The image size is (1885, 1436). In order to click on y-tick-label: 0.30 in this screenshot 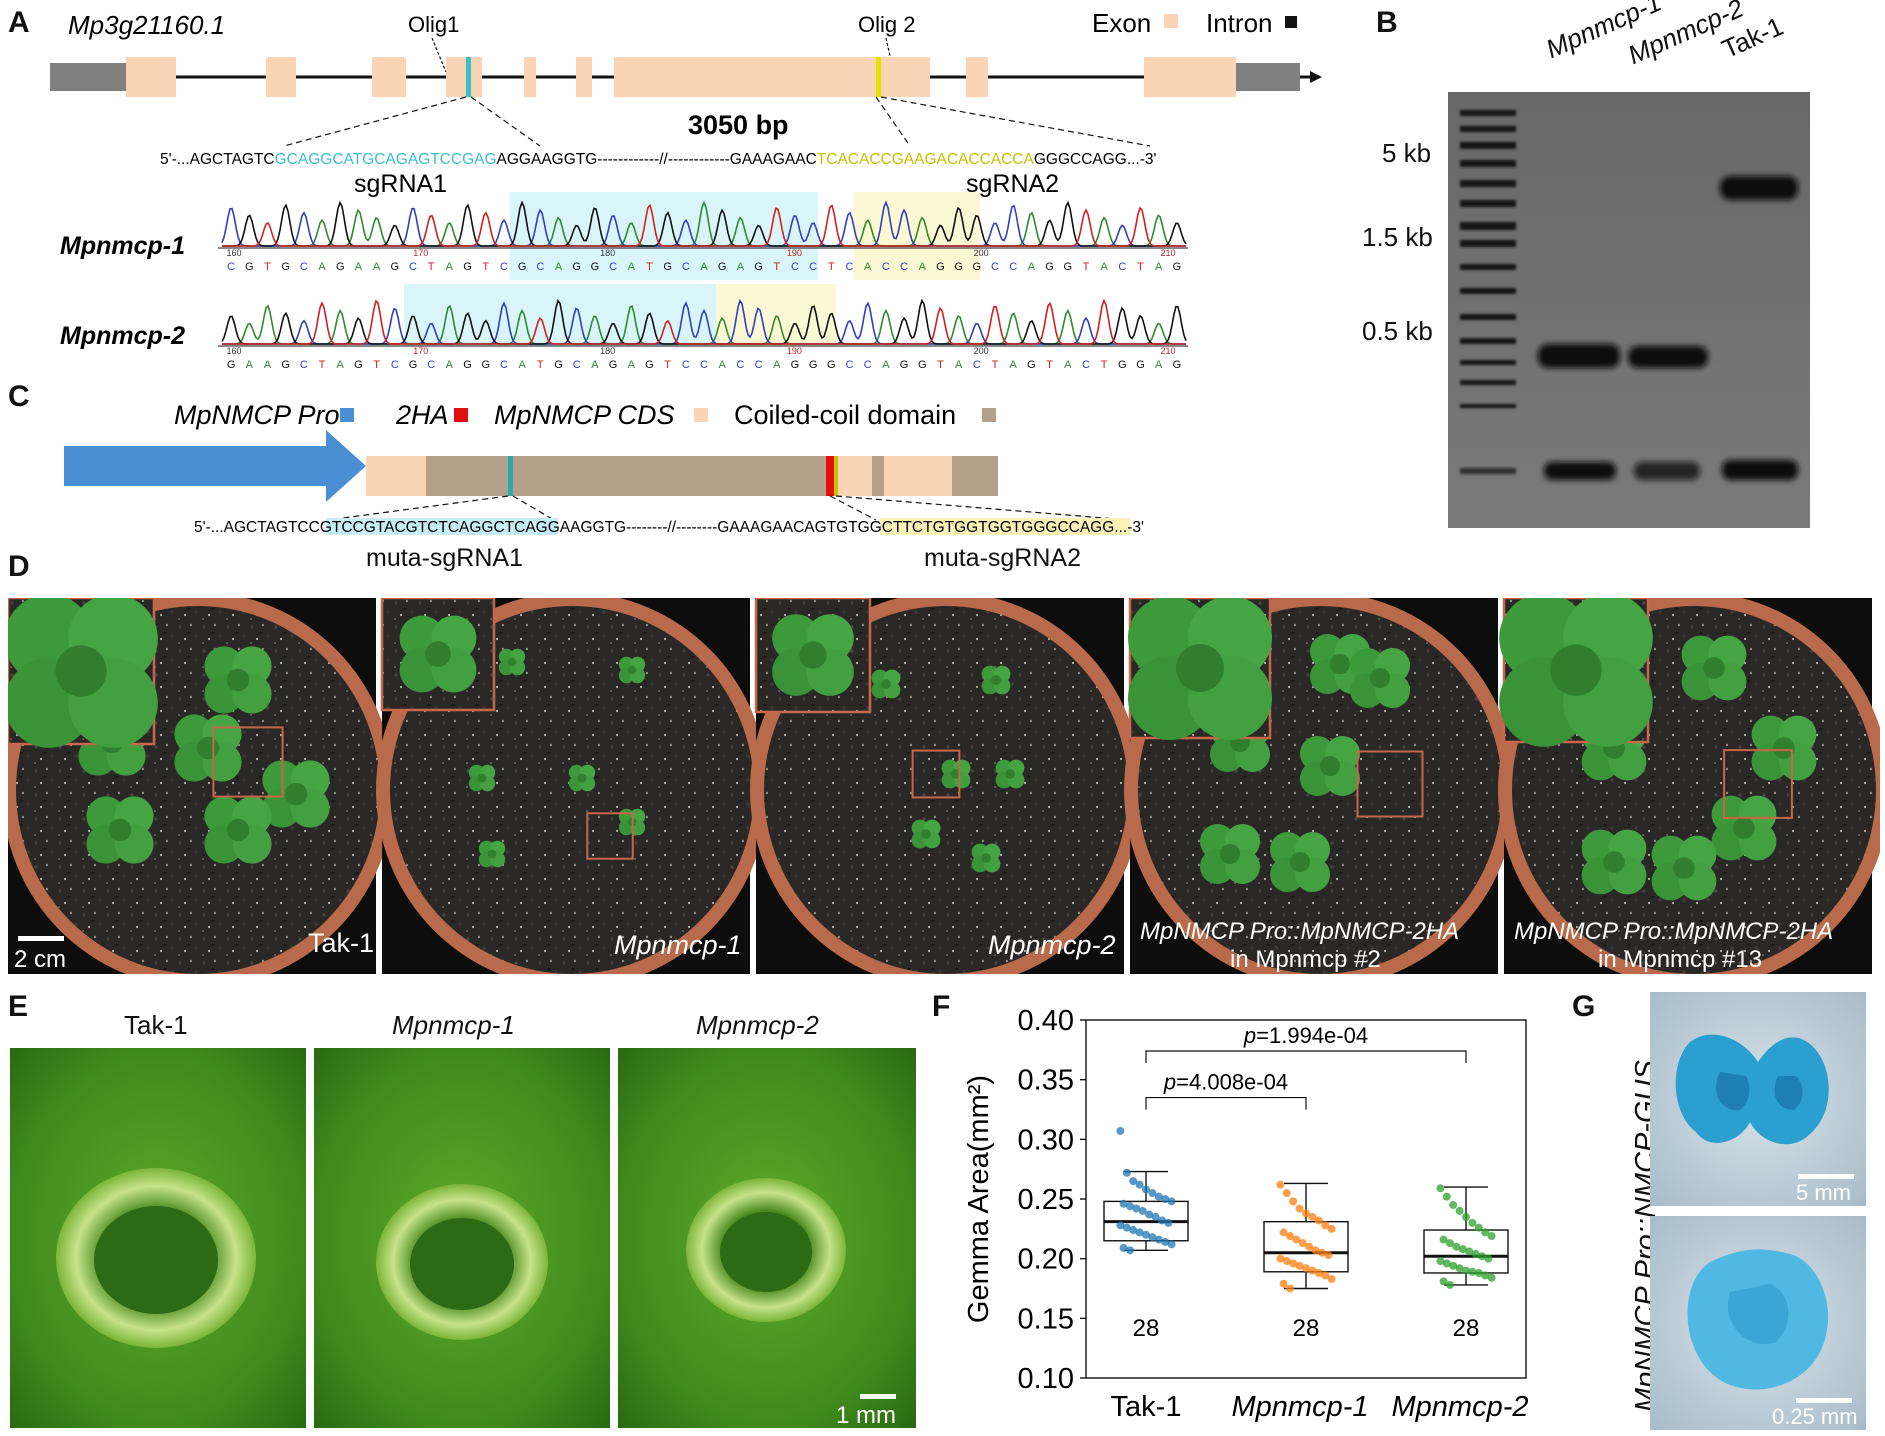, I will do `click(1046, 1140)`.